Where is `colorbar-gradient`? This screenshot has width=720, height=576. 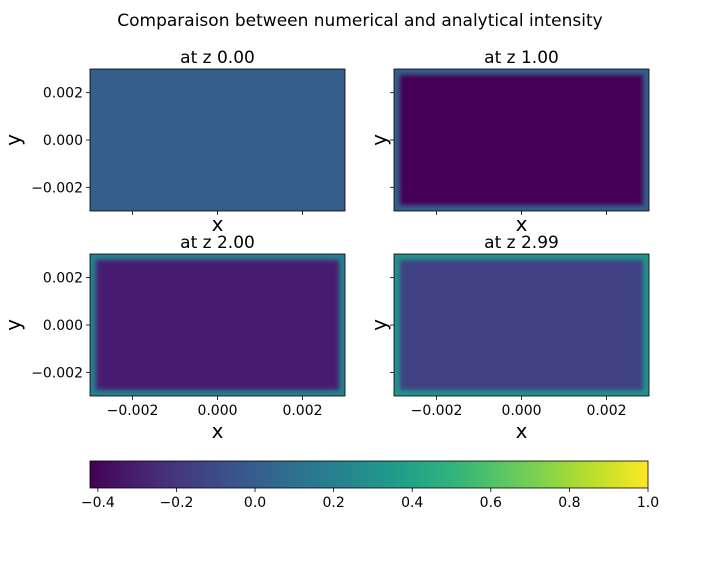 colorbar-gradient is located at coordinates (369, 474).